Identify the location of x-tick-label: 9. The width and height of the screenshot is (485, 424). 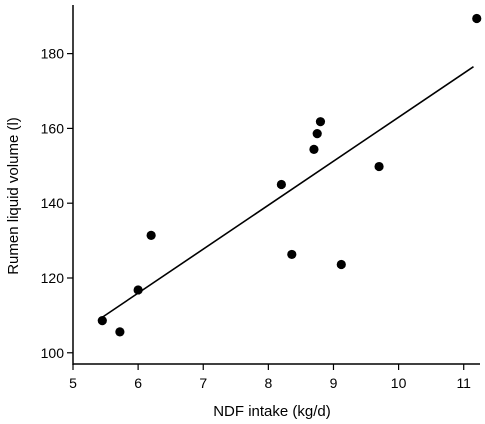
(334, 383).